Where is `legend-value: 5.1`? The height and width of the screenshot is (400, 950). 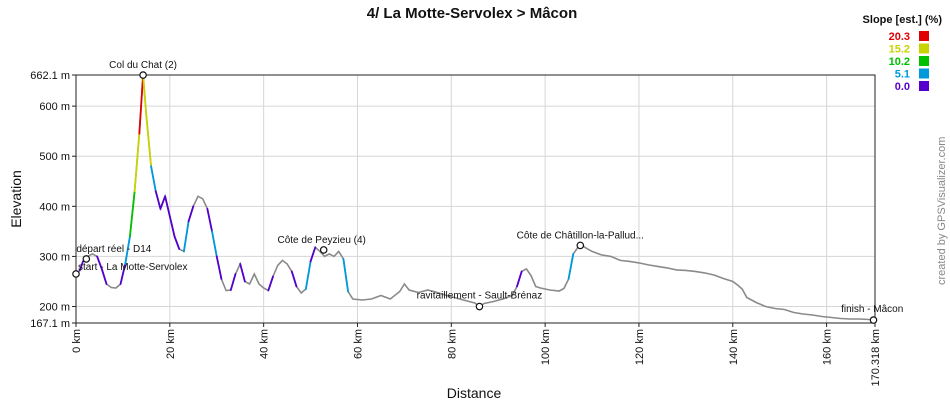 legend-value: 5.1 is located at coordinates (902, 75).